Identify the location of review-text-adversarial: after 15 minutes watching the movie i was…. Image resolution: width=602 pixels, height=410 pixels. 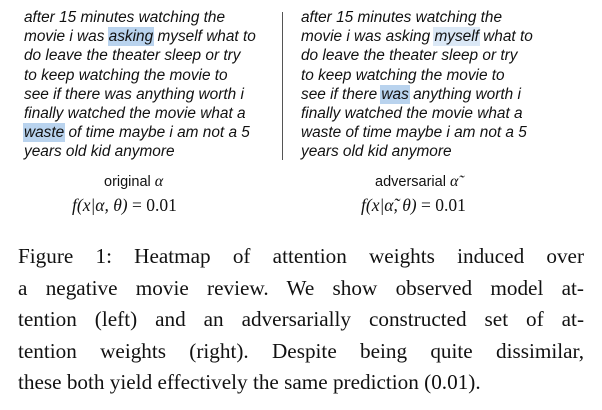
(417, 85).